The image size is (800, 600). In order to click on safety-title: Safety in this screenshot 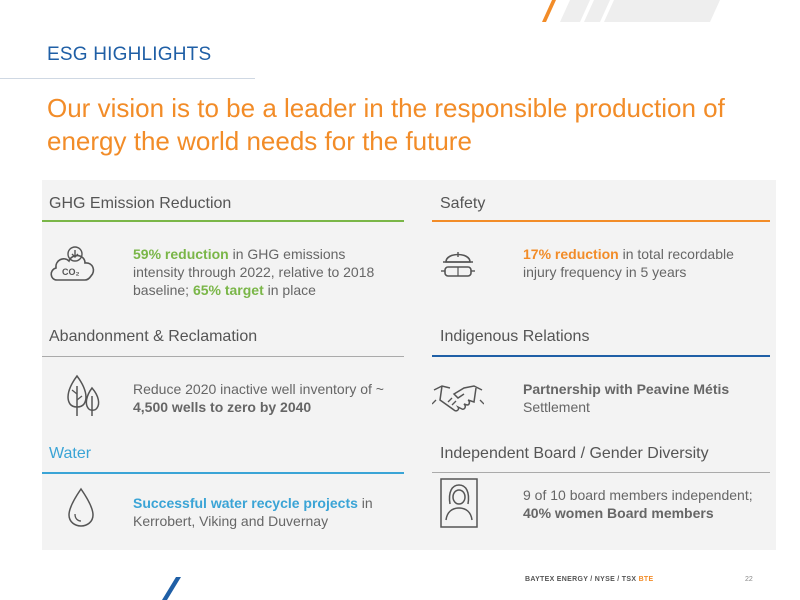, I will do `click(463, 203)`.